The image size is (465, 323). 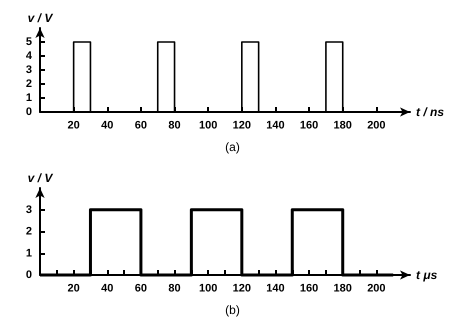 I want to click on text: (a), so click(x=232, y=147).